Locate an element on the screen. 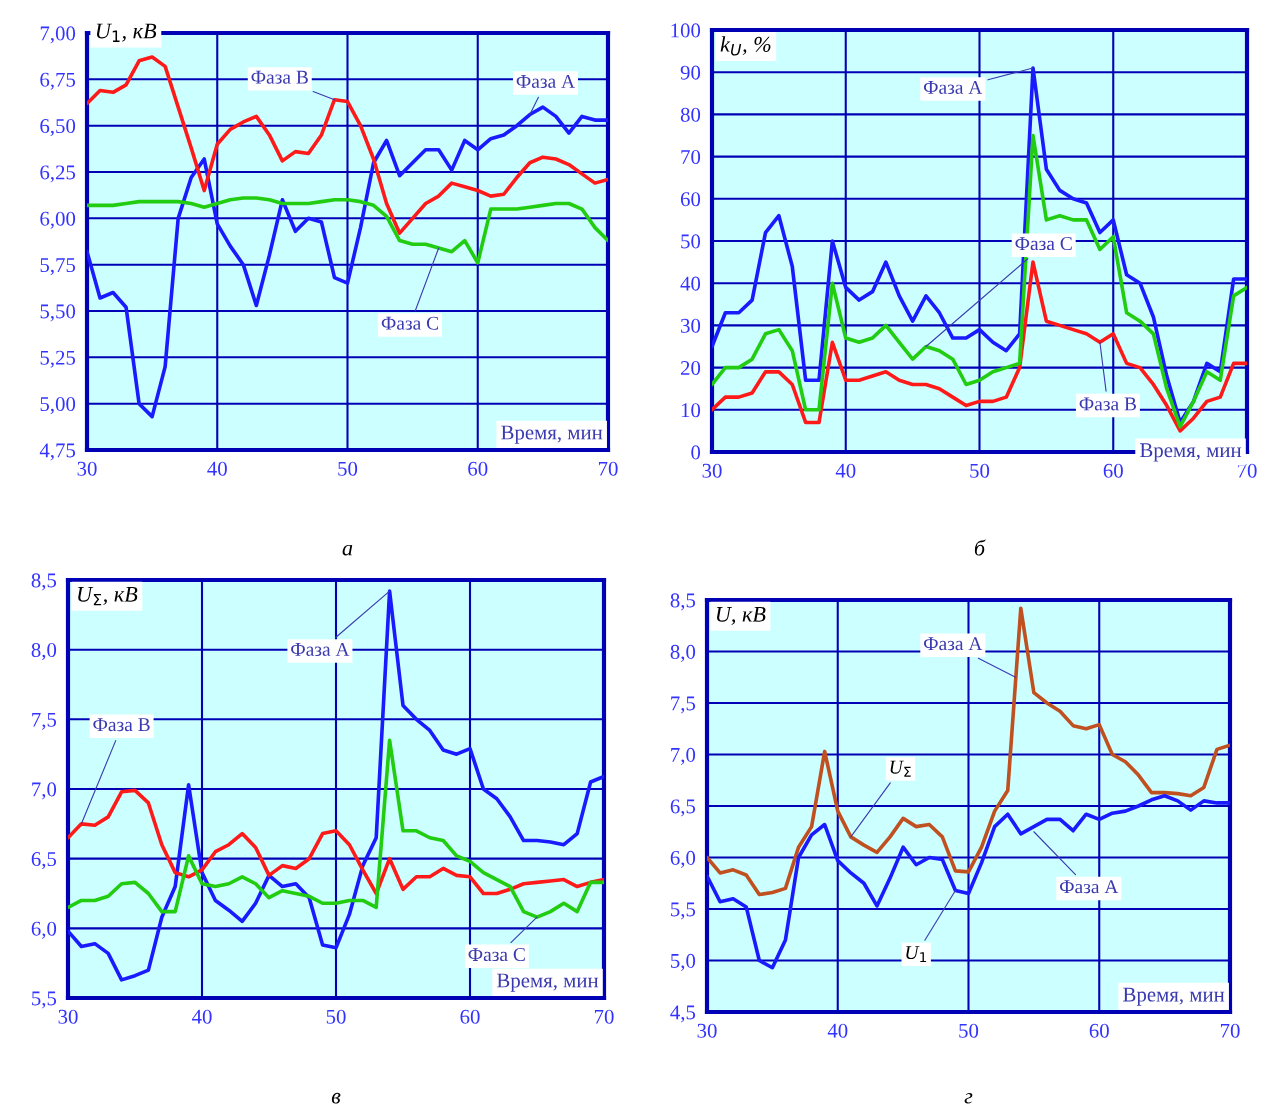  y-tick-label: 6,50 is located at coordinates (58, 128).